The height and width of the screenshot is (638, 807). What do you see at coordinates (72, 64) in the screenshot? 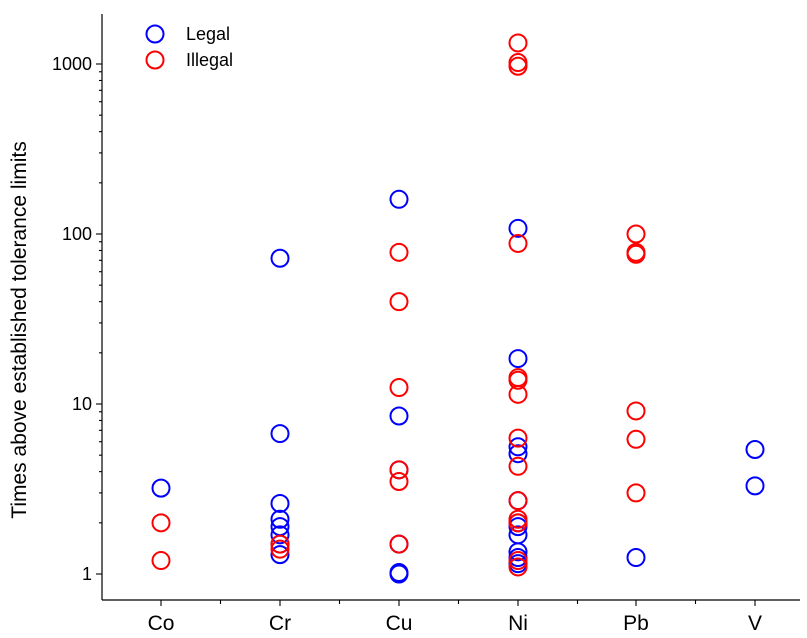
I see `y-tick-label: 1000` at bounding box center [72, 64].